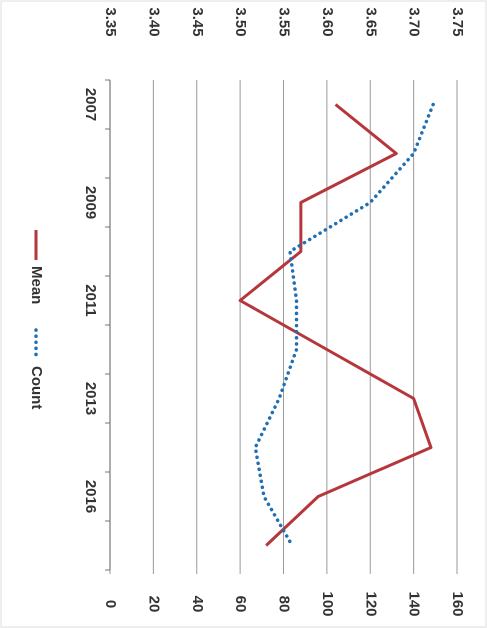 The height and width of the screenshot is (628, 487). What do you see at coordinates (457, 21) in the screenshot?
I see `y-tick-label: 3.75` at bounding box center [457, 21].